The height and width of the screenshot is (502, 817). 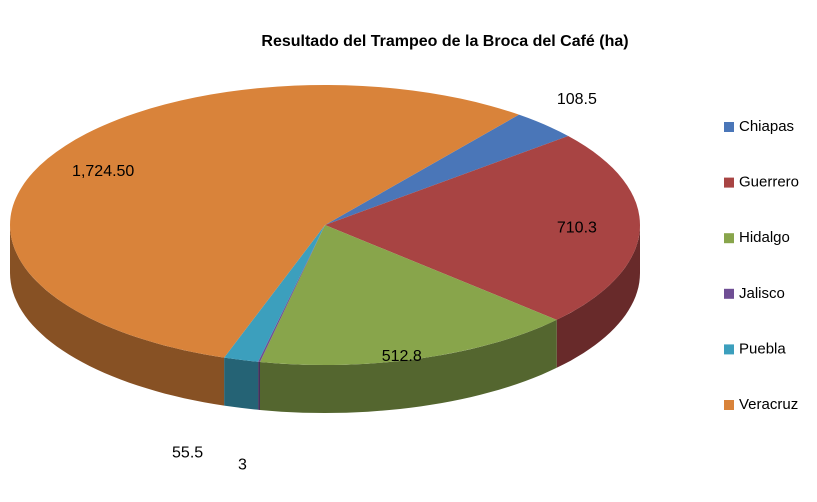 What do you see at coordinates (762, 293) in the screenshot?
I see `legend-label: Jalisco` at bounding box center [762, 293].